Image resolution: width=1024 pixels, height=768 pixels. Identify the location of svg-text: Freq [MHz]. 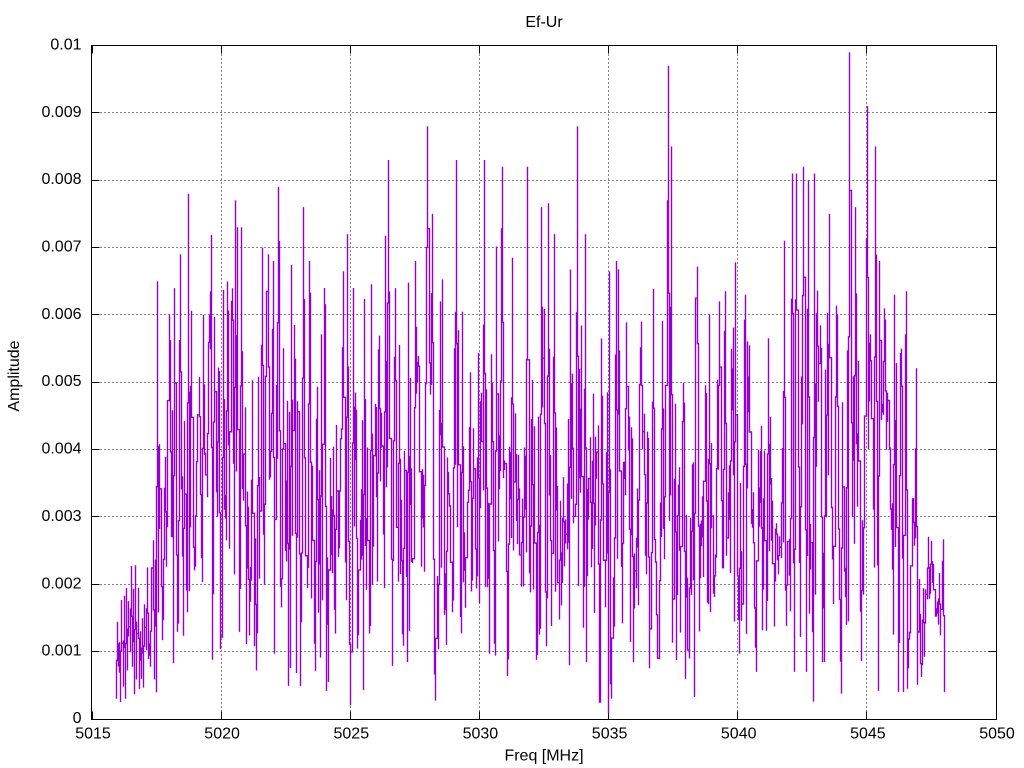
(543, 756).